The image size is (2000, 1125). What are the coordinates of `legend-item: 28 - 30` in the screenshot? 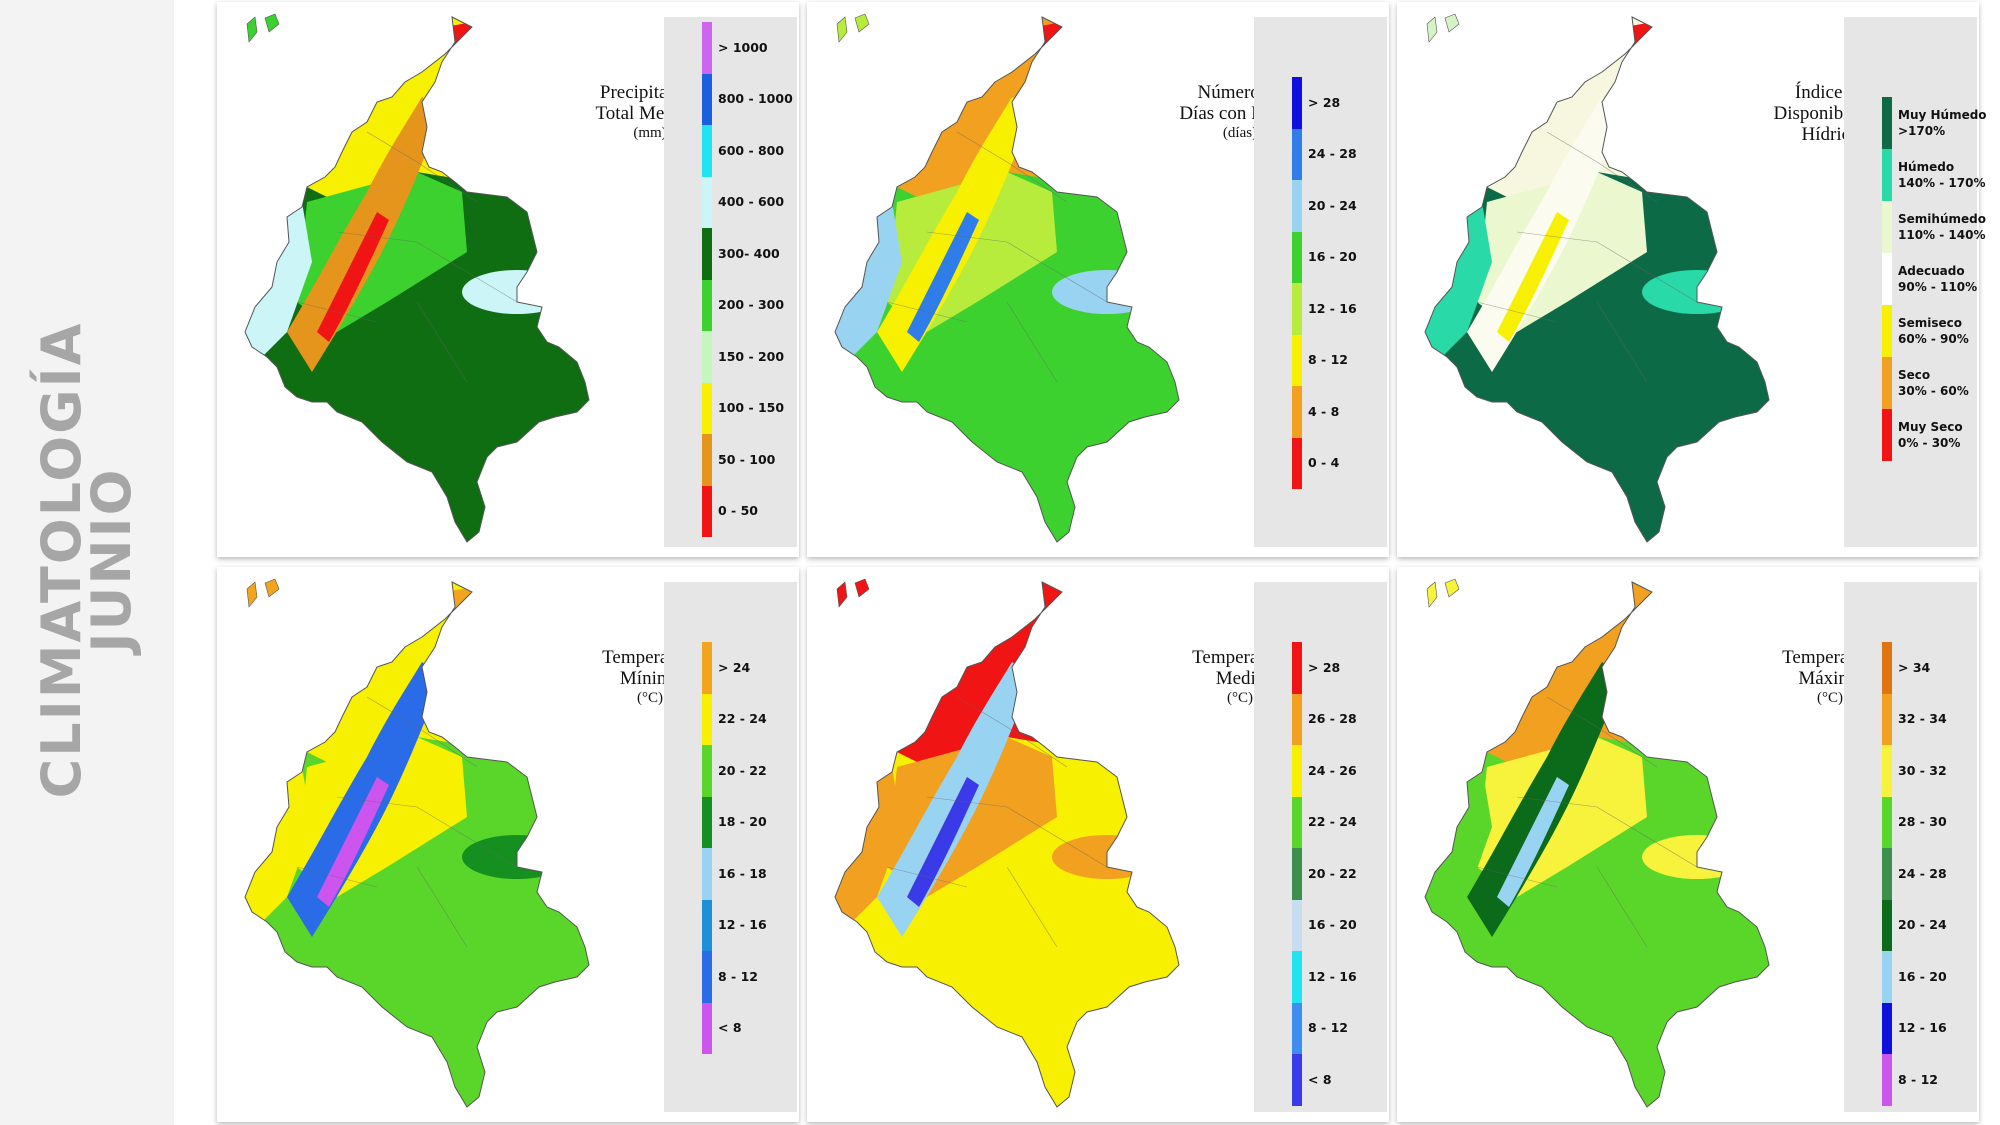 It's located at (1910, 822).